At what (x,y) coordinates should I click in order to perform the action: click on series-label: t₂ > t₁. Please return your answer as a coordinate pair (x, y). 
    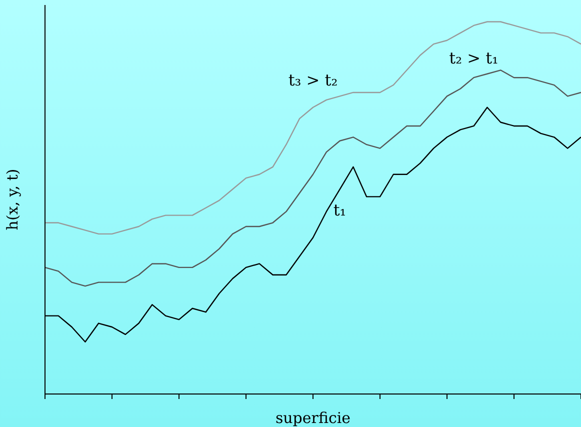
    Looking at the image, I should click on (473, 58).